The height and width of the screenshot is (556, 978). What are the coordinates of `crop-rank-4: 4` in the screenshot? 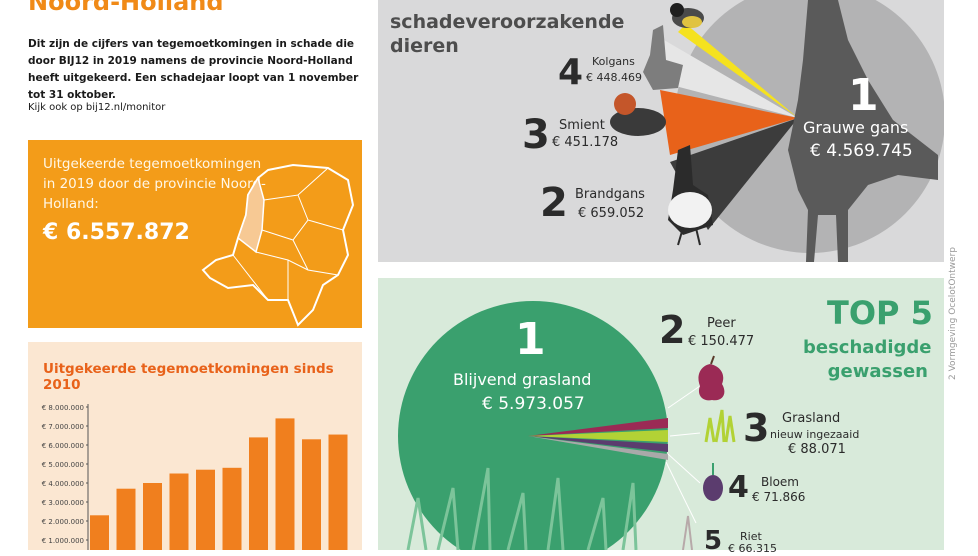 It's located at (738, 487).